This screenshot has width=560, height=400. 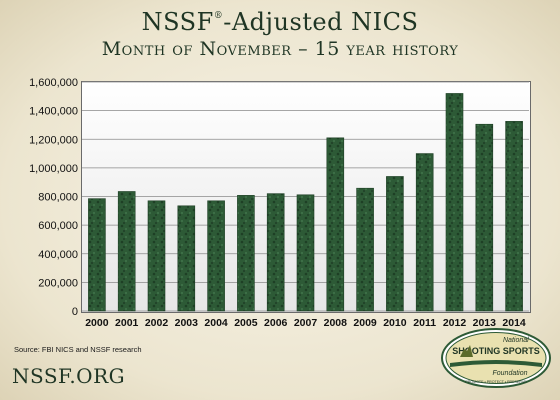 What do you see at coordinates (53, 140) in the screenshot?
I see `y-tick-label: 1,200,000` at bounding box center [53, 140].